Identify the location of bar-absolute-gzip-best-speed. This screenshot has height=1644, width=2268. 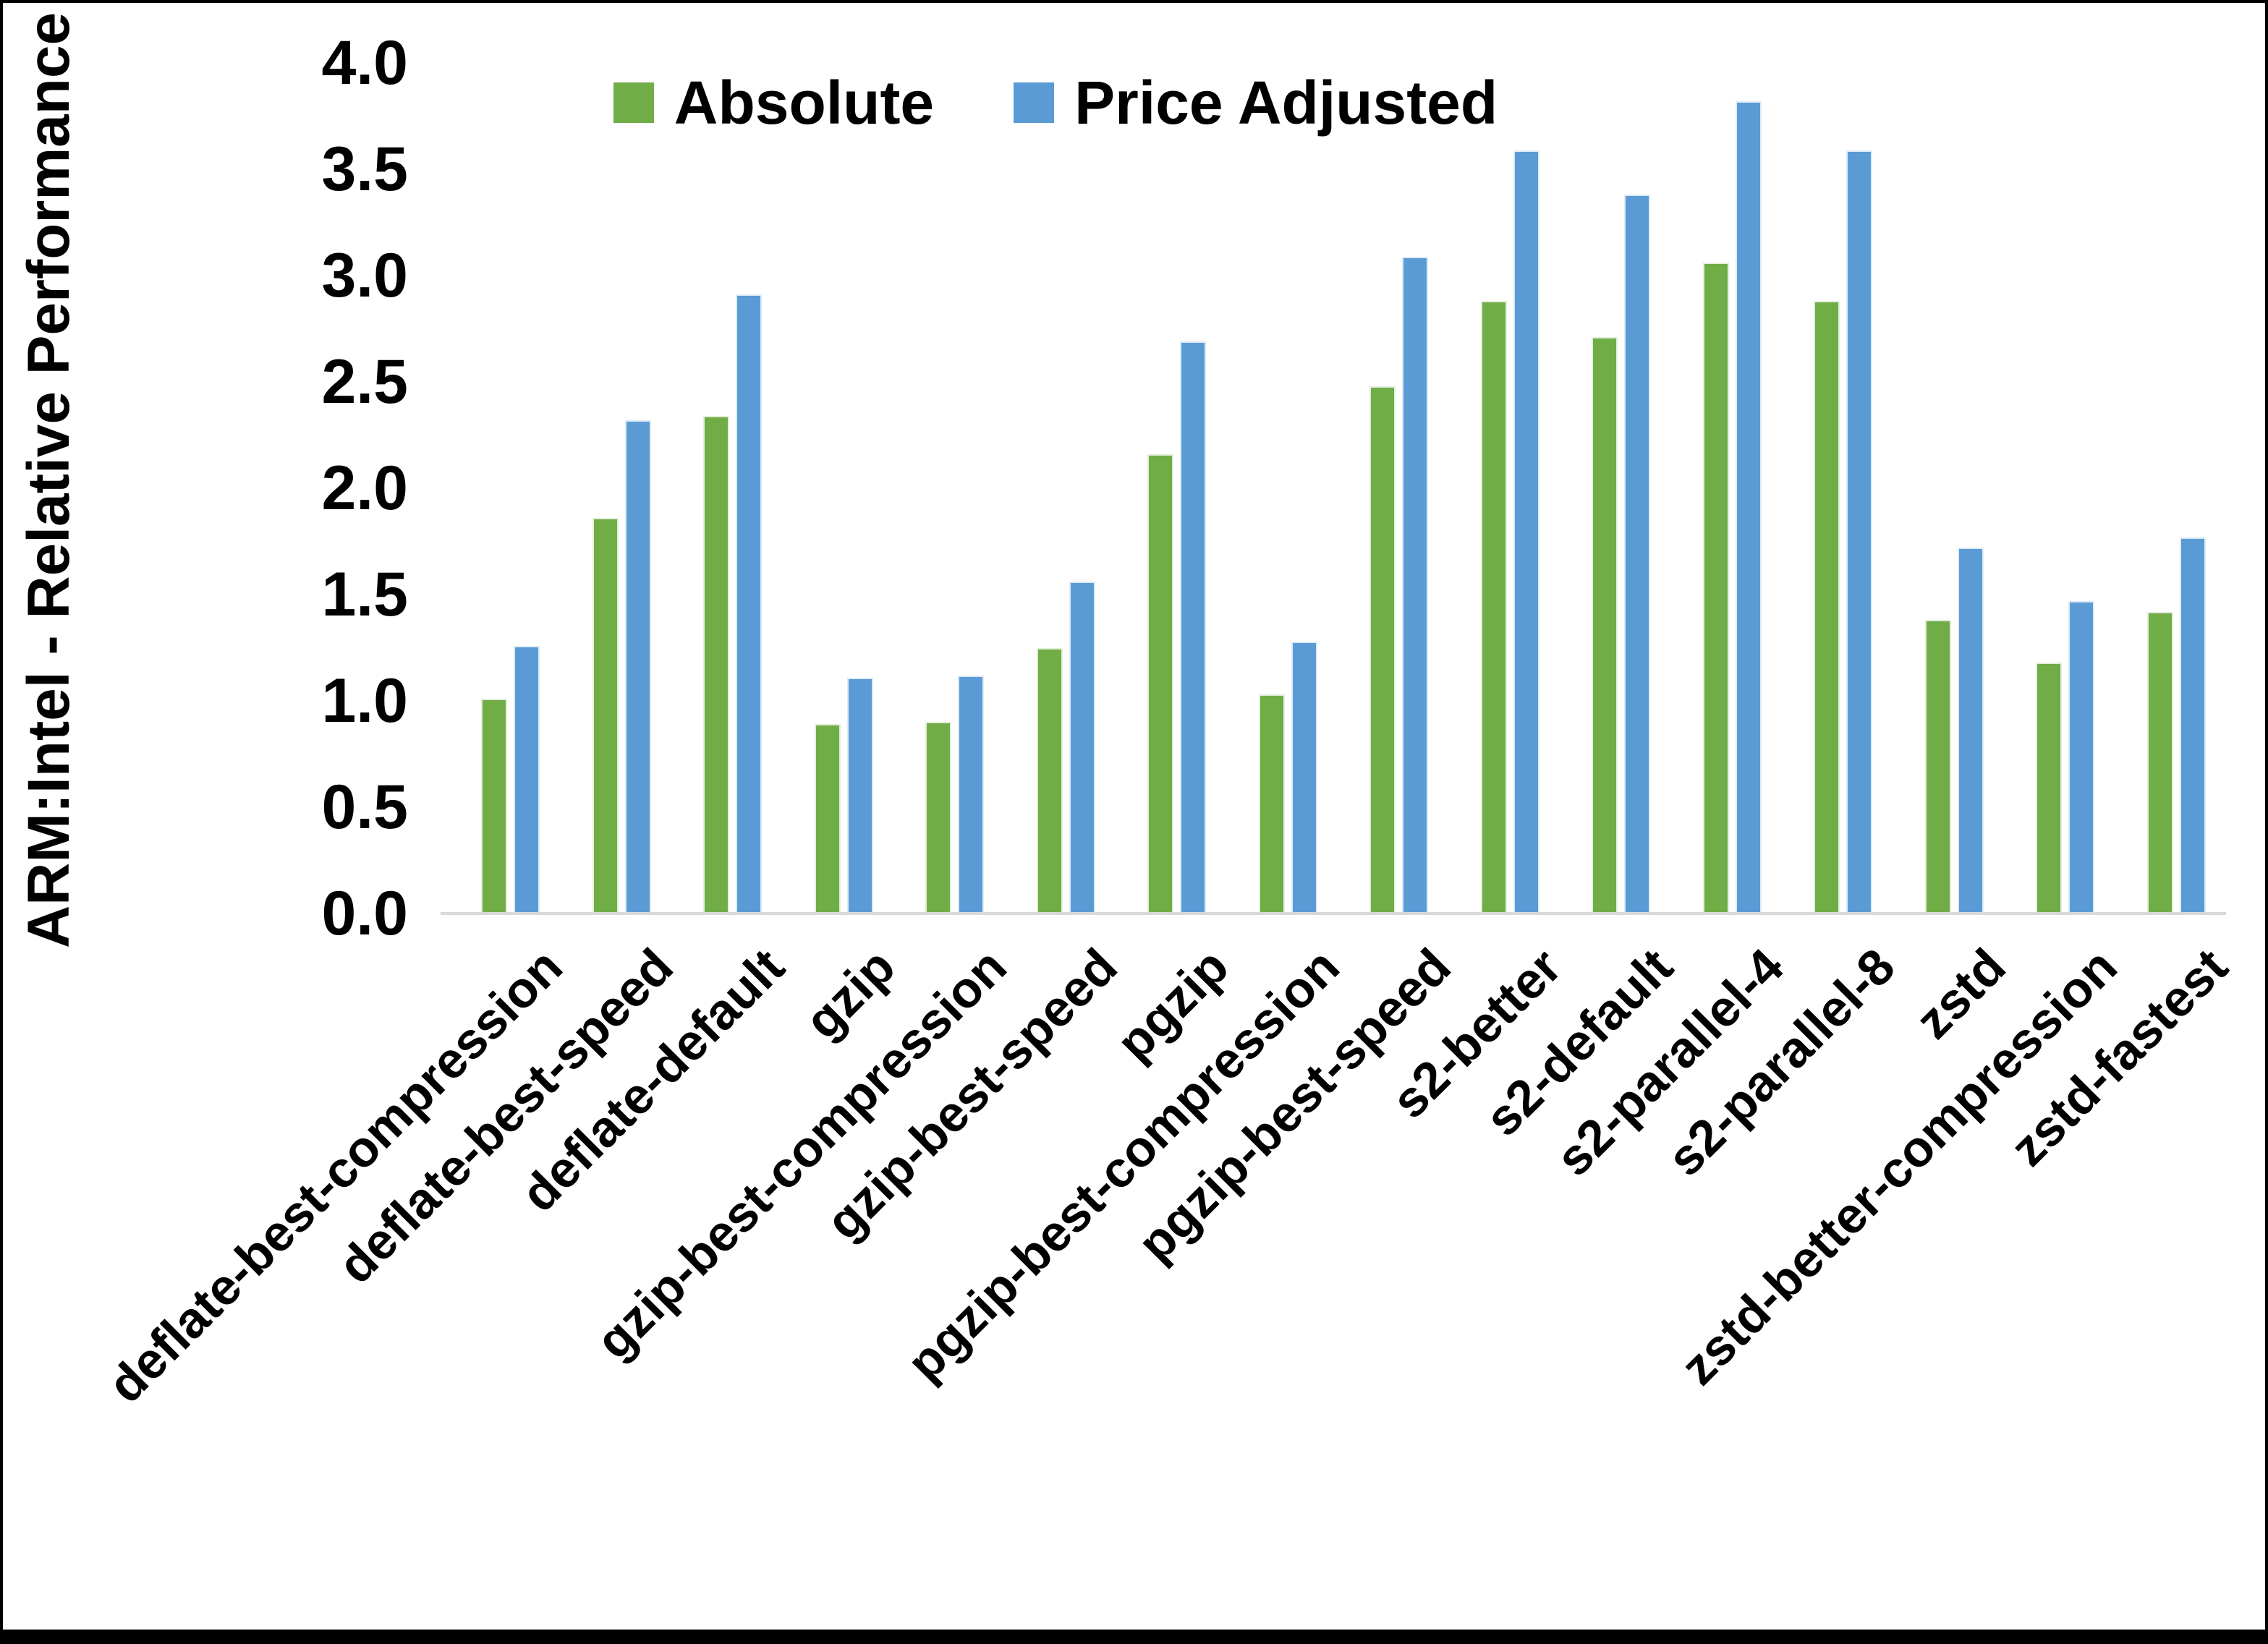
(1049, 780).